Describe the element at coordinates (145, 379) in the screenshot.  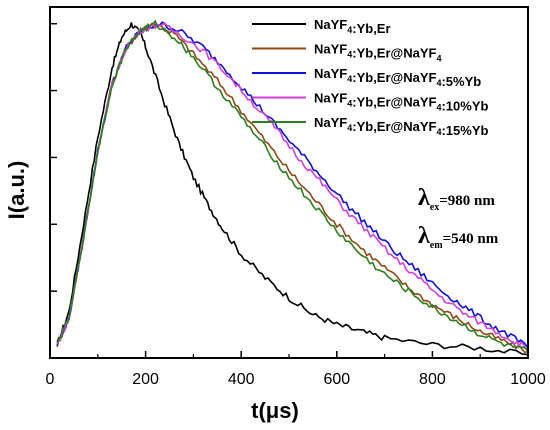
I see `x-tick-label: 200` at that location.